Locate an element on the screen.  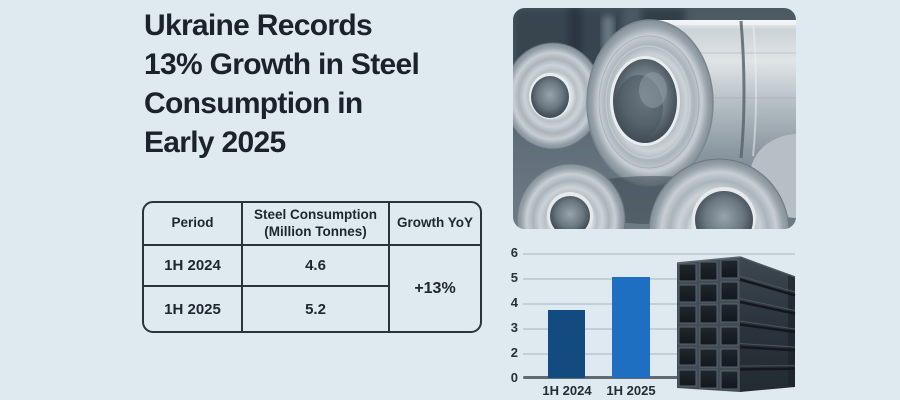
table-cell-growth-yoy: +13% is located at coordinates (435, 288).